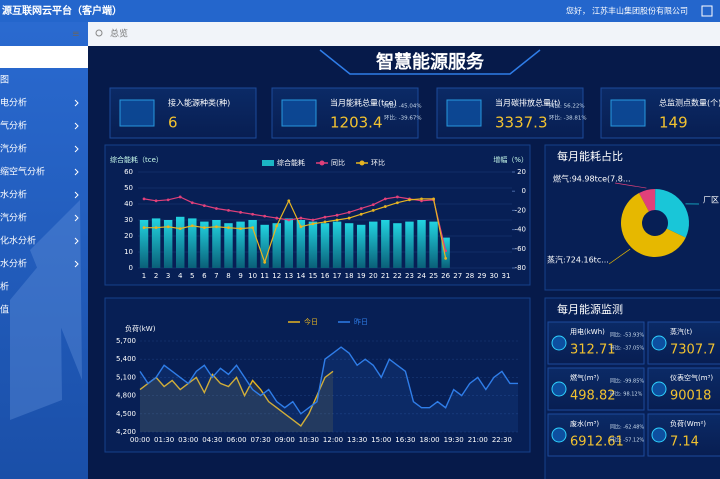  What do you see at coordinates (481, 276) in the screenshot?
I see `x-tick-label: 29` at bounding box center [481, 276].